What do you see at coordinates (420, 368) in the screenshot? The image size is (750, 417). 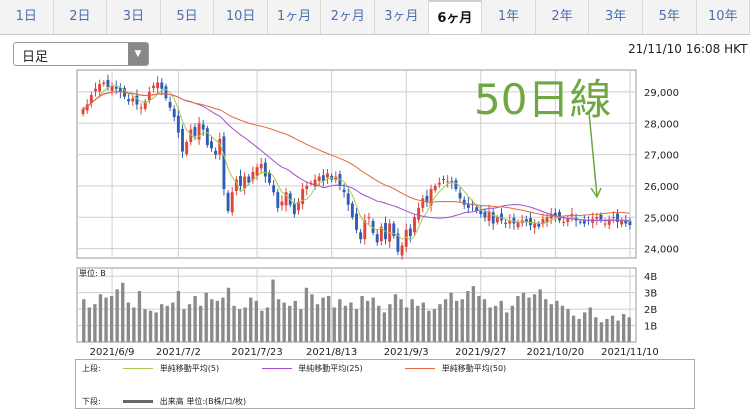 I see `ma50-swatch` at bounding box center [420, 368].